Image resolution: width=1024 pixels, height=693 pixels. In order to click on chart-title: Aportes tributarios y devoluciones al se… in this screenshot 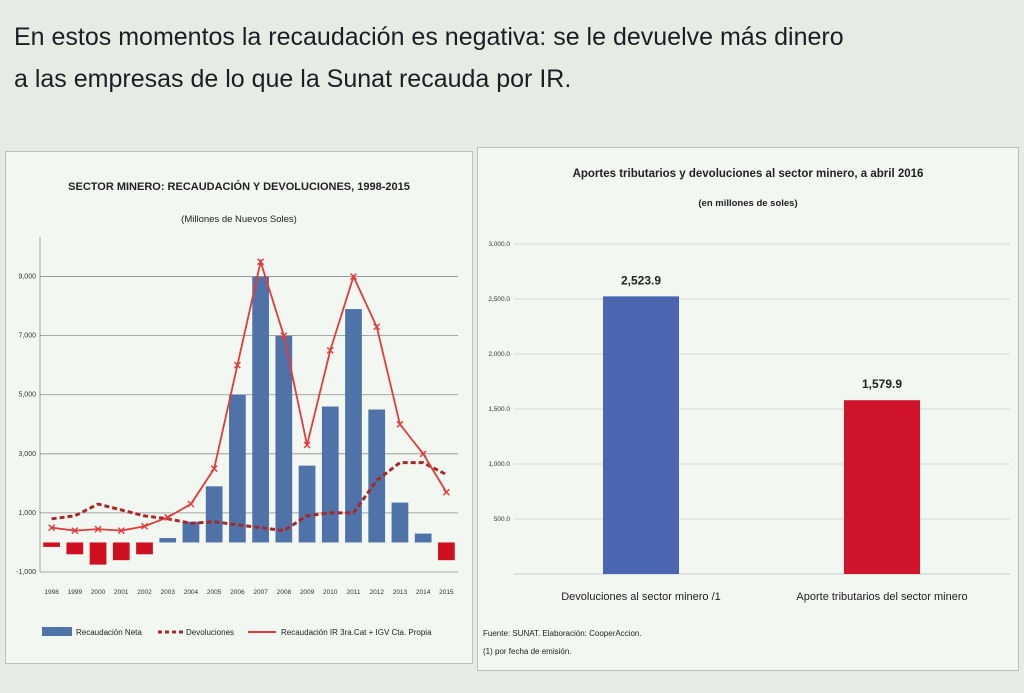, I will do `click(748, 174)`.